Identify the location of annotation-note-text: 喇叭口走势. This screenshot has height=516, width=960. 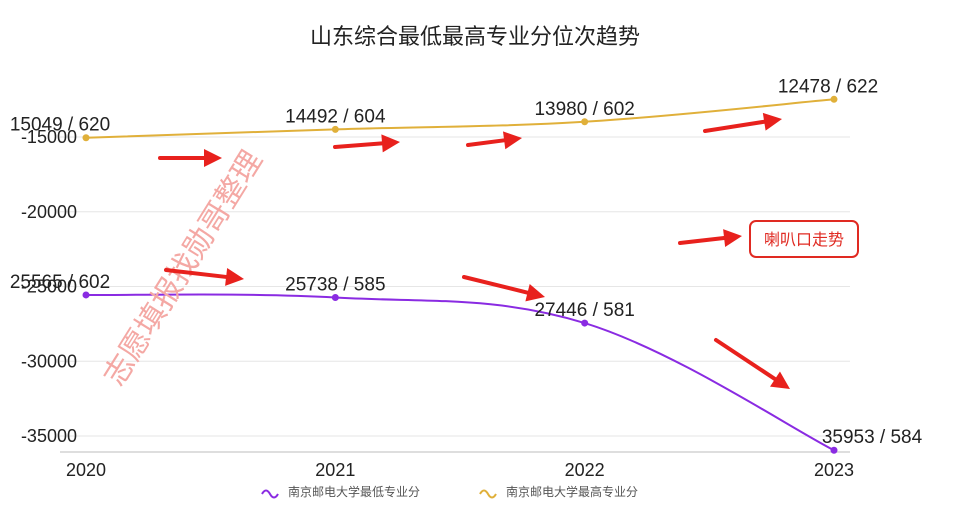
(804, 239).